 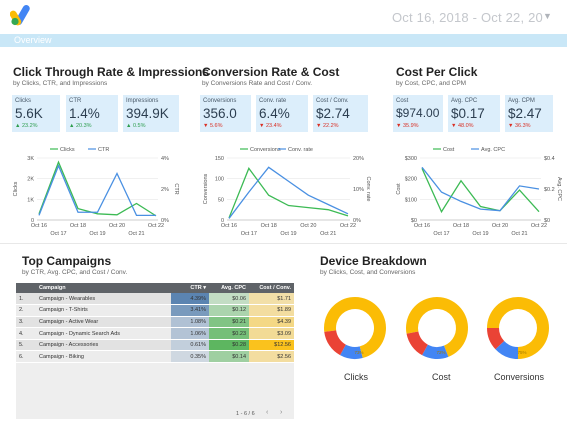 What do you see at coordinates (103, 345) in the screenshot?
I see `campaign-name: Campaign - Accessories` at bounding box center [103, 345].